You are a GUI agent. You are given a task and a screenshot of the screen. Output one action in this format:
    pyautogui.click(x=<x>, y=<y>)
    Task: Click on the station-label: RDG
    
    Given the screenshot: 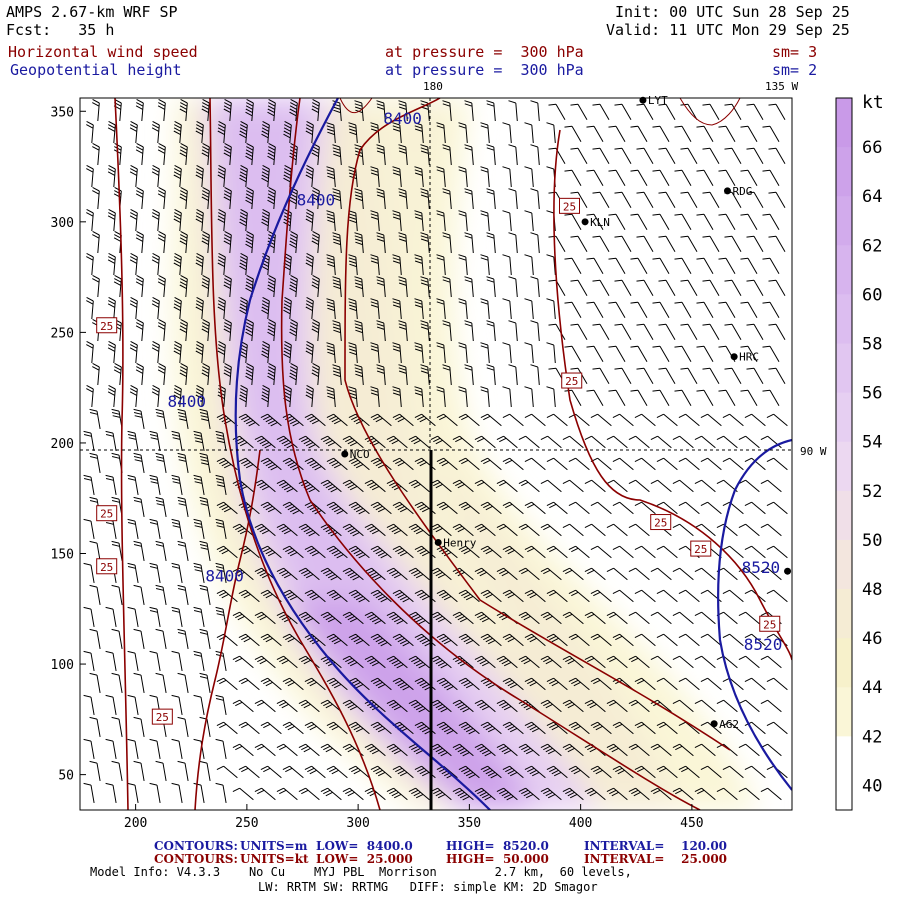 What is the action you would take?
    pyautogui.click(x=742, y=191)
    